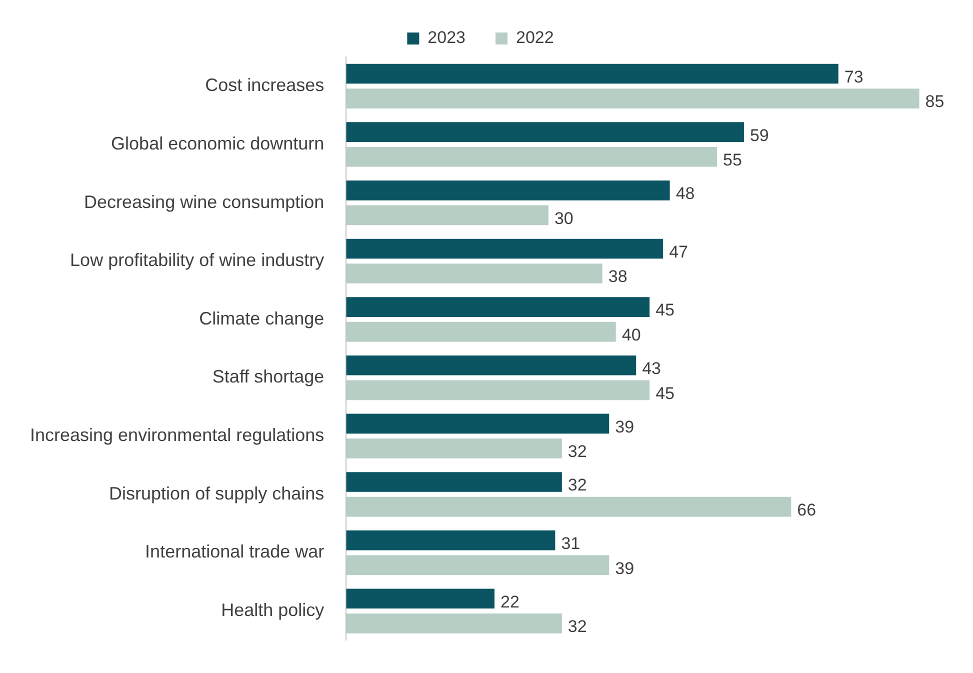  I want to click on data-label: 85, so click(934, 102).